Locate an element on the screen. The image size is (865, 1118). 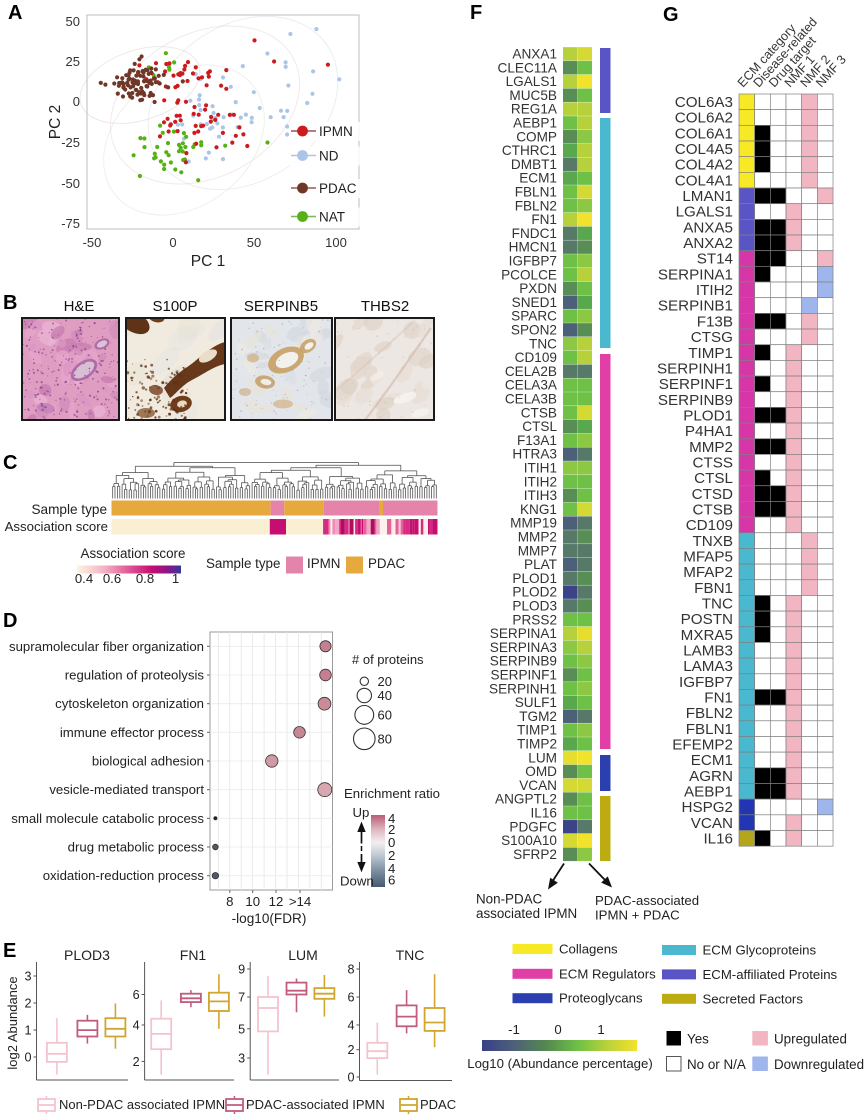
svg-text: CLEC11A is located at coordinates (528, 67).